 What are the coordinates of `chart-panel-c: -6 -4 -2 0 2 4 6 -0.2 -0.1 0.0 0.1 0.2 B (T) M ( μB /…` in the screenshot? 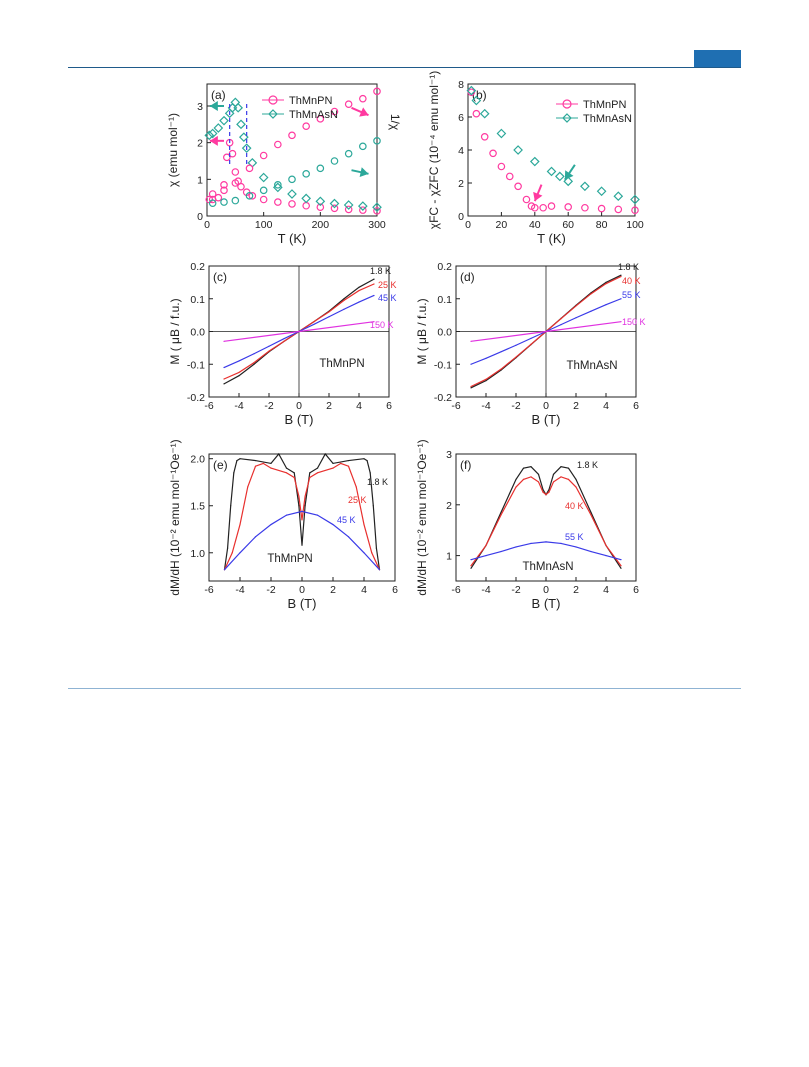 It's located at (282, 344).